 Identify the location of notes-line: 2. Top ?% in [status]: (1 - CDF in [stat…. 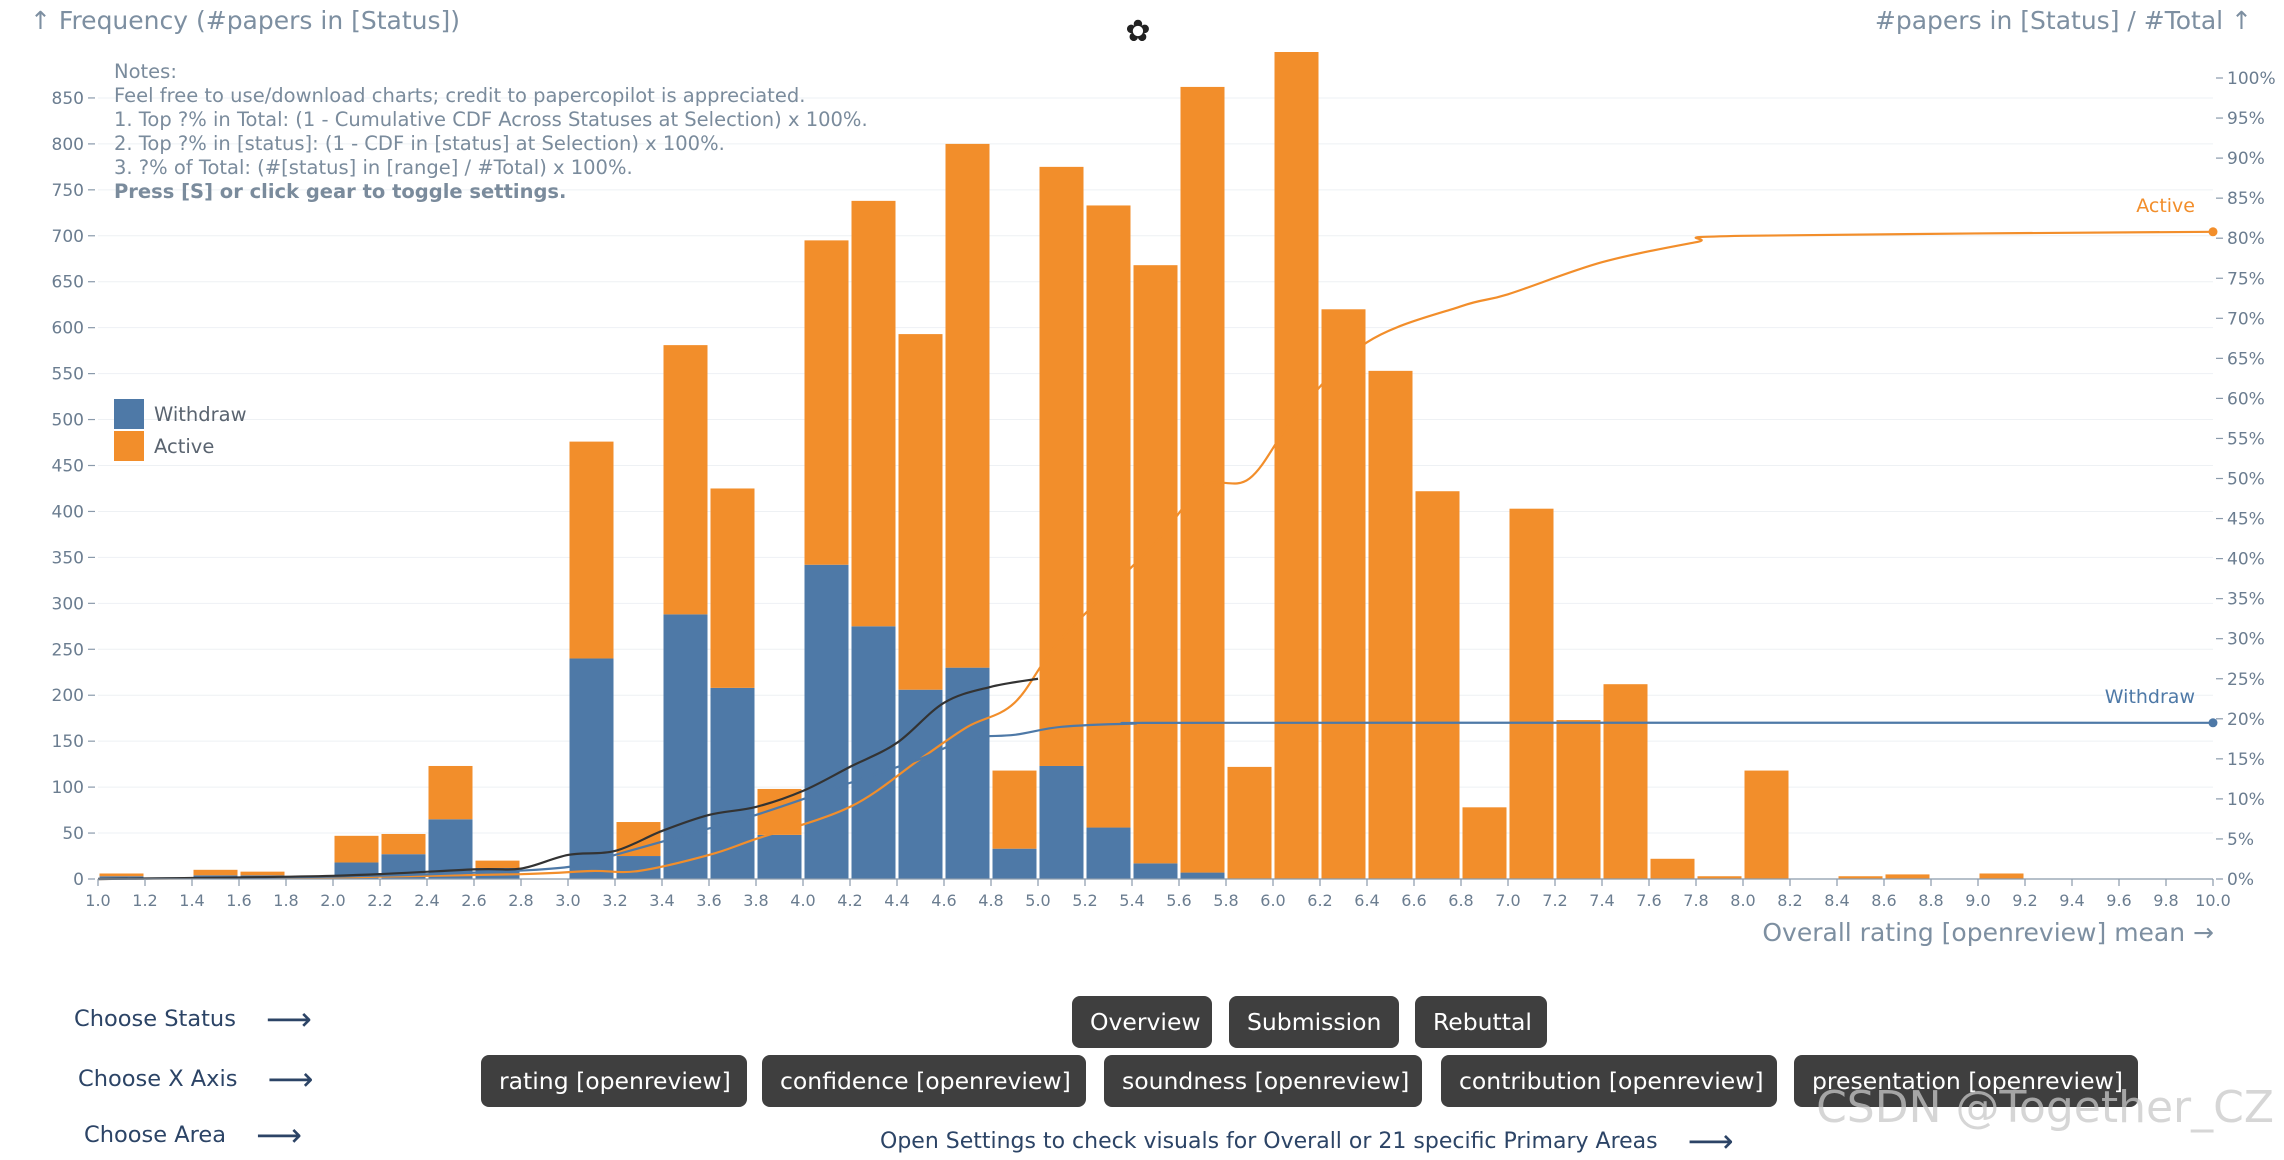
(419, 143).